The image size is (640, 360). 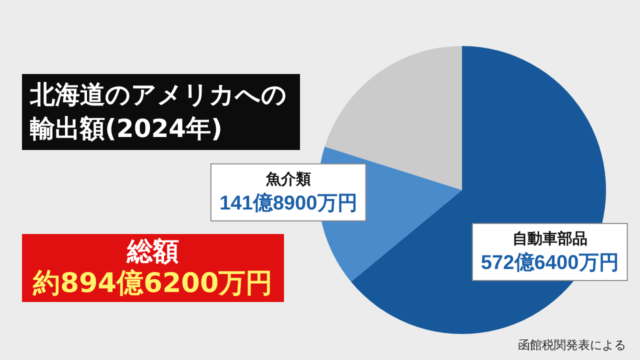 I want to click on text: 総額, so click(x=152, y=252).